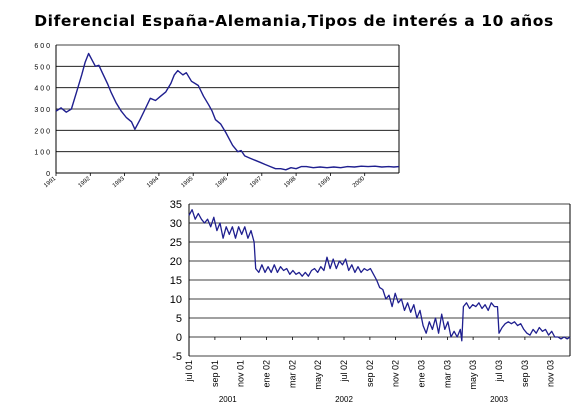  I want to click on x-tick-label: jul 01, so click(189, 371).